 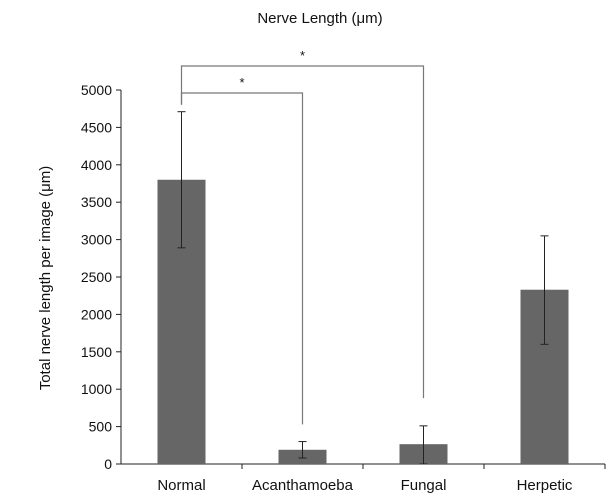 I want to click on y-tick-label: 5000, so click(x=96, y=90).